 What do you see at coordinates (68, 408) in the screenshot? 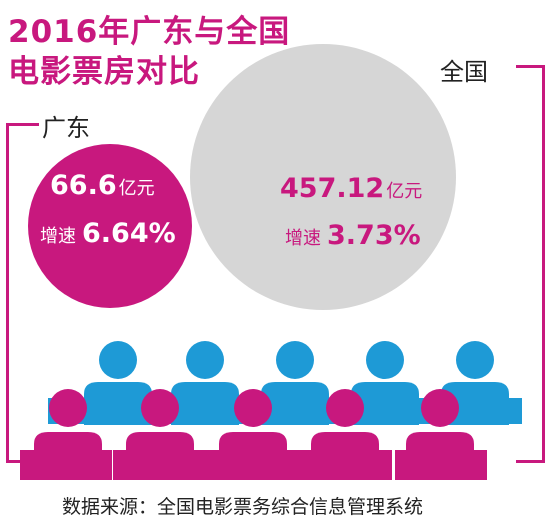
I see `front-person-1-head` at bounding box center [68, 408].